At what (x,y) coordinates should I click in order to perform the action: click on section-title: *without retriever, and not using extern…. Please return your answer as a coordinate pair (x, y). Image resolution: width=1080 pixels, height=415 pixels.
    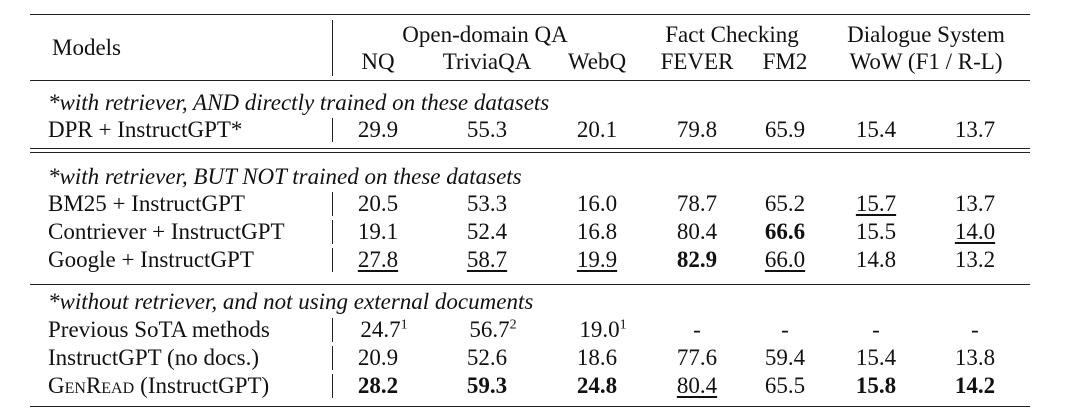
    Looking at the image, I should click on (291, 301).